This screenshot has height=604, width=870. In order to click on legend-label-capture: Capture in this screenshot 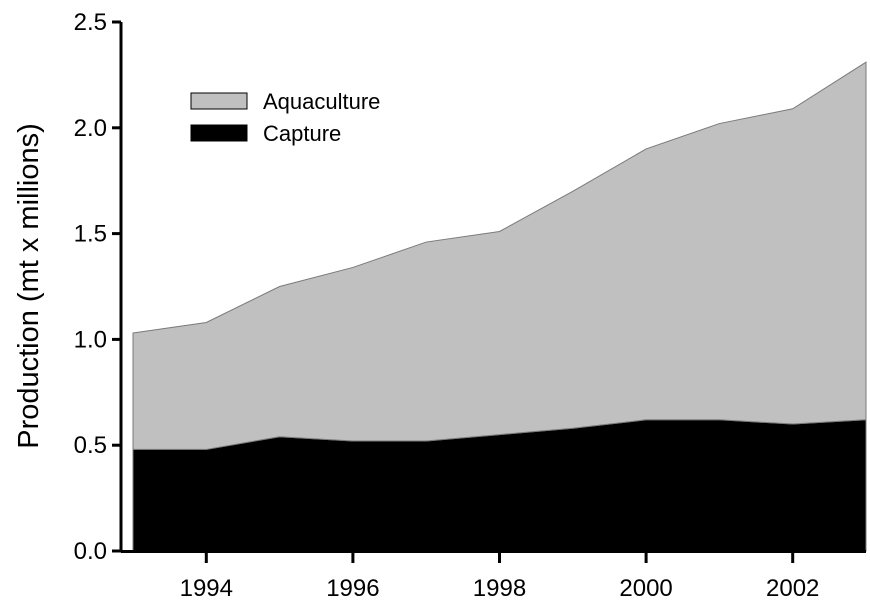, I will do `click(302, 133)`.